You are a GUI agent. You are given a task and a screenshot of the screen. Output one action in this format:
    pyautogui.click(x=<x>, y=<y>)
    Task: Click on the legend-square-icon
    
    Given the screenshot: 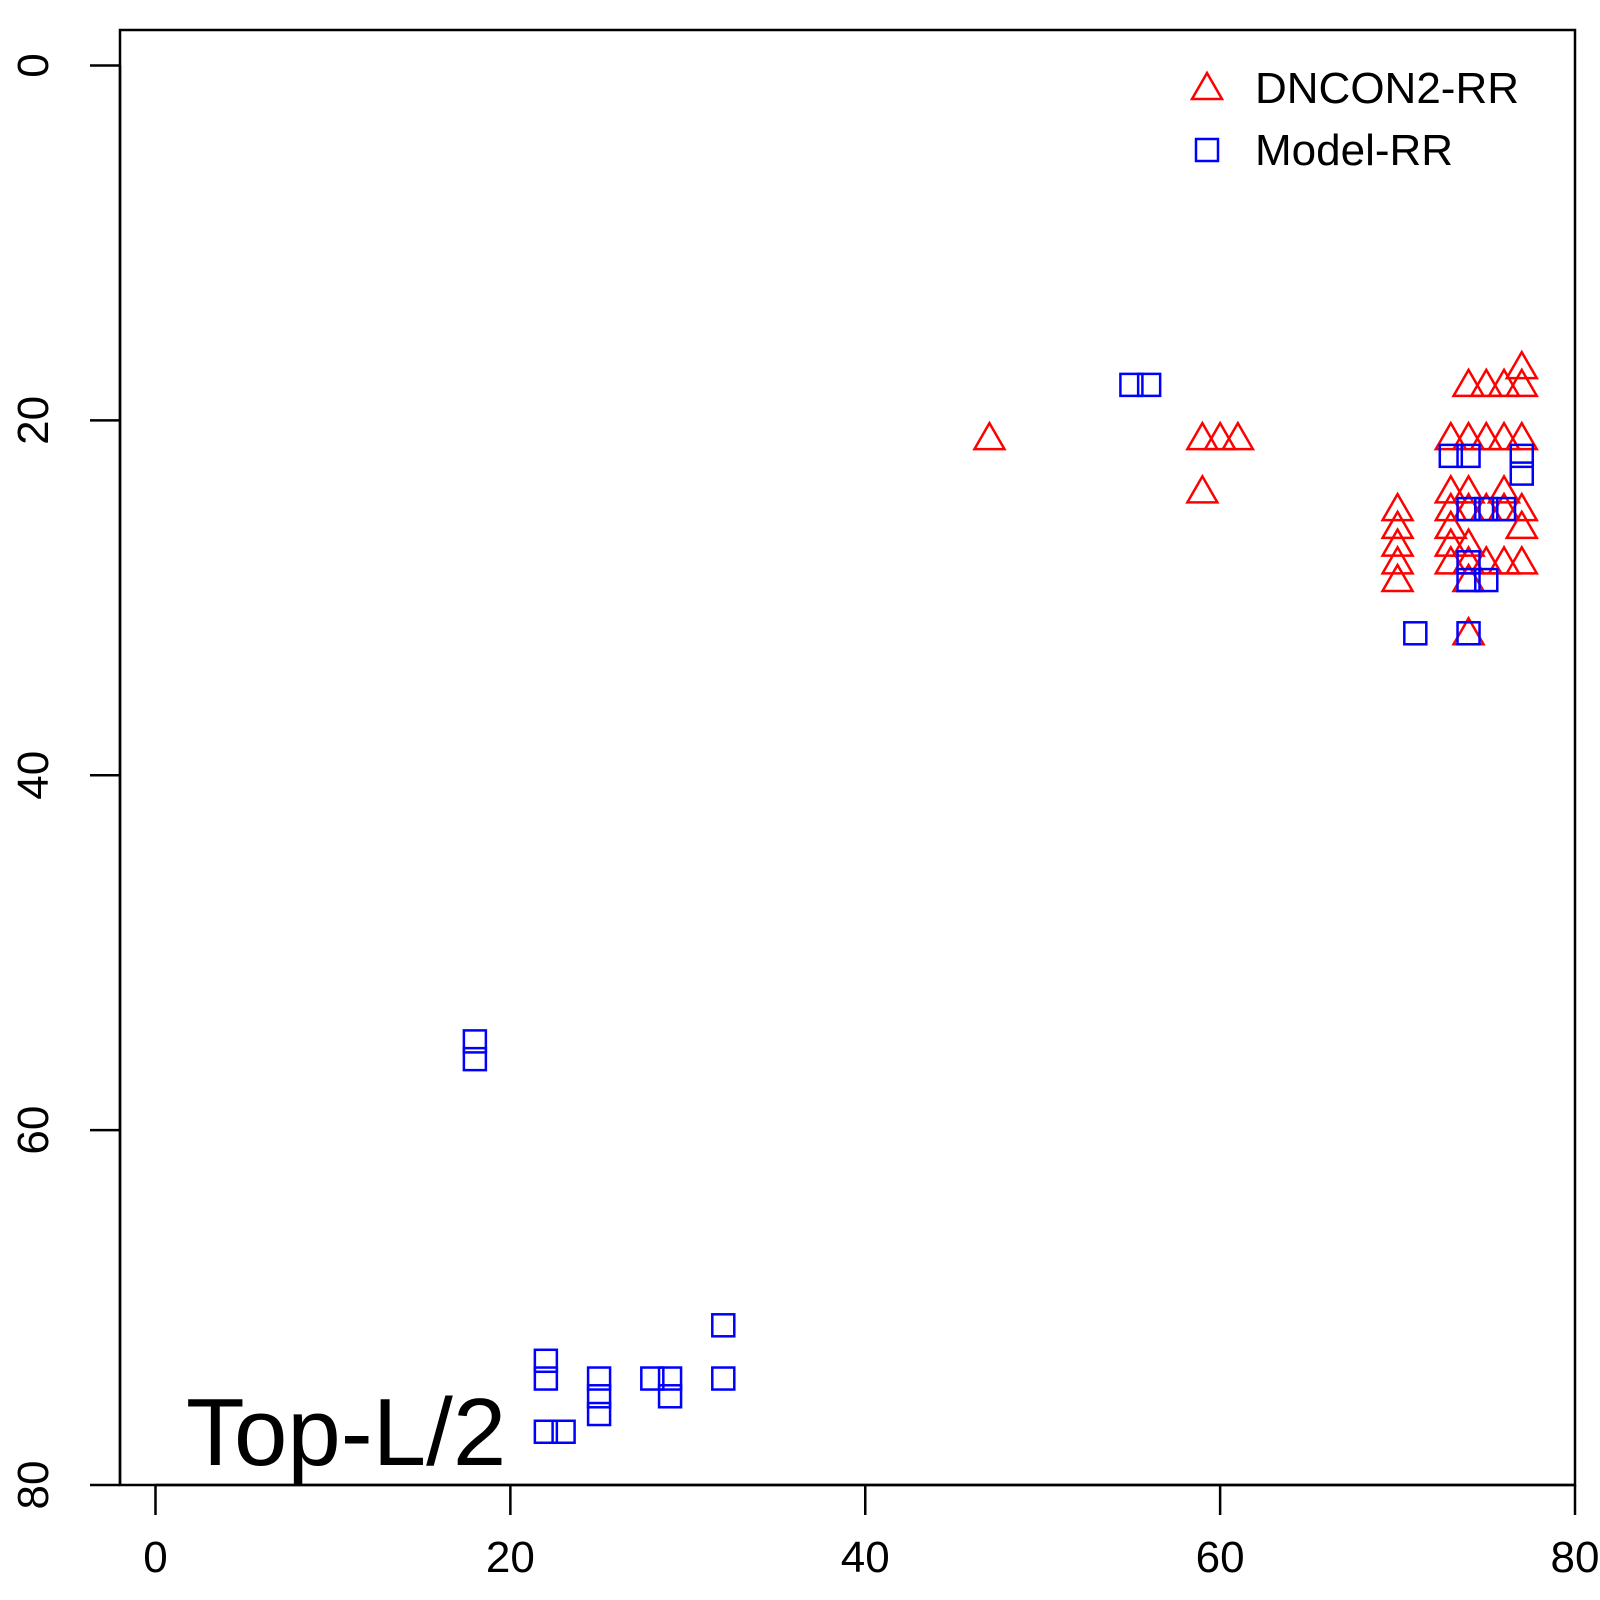 What is the action you would take?
    pyautogui.click(x=1207, y=150)
    